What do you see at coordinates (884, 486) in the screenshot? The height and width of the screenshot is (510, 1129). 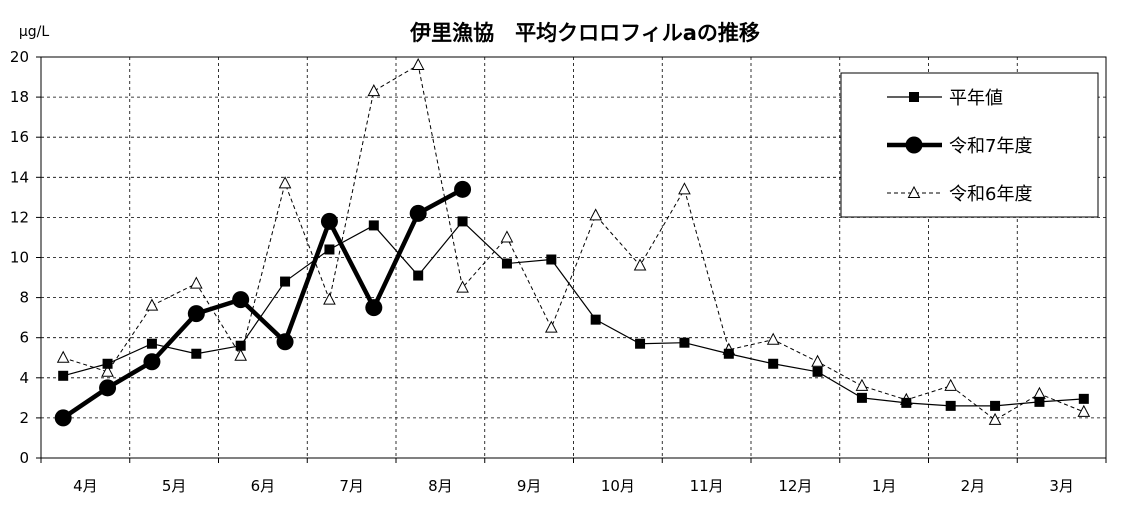 I see `x-tick-label: 1月` at bounding box center [884, 486].